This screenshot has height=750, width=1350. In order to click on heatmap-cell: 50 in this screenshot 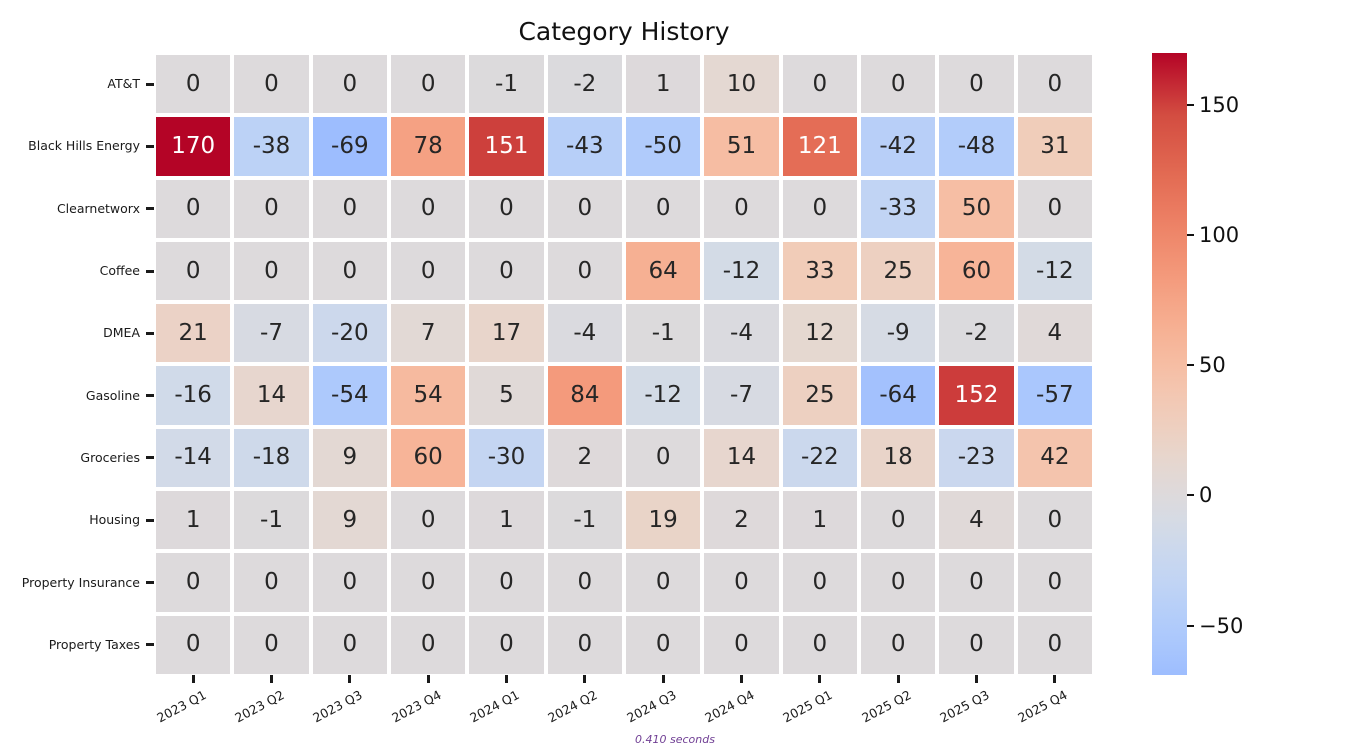, I will do `click(976, 208)`.